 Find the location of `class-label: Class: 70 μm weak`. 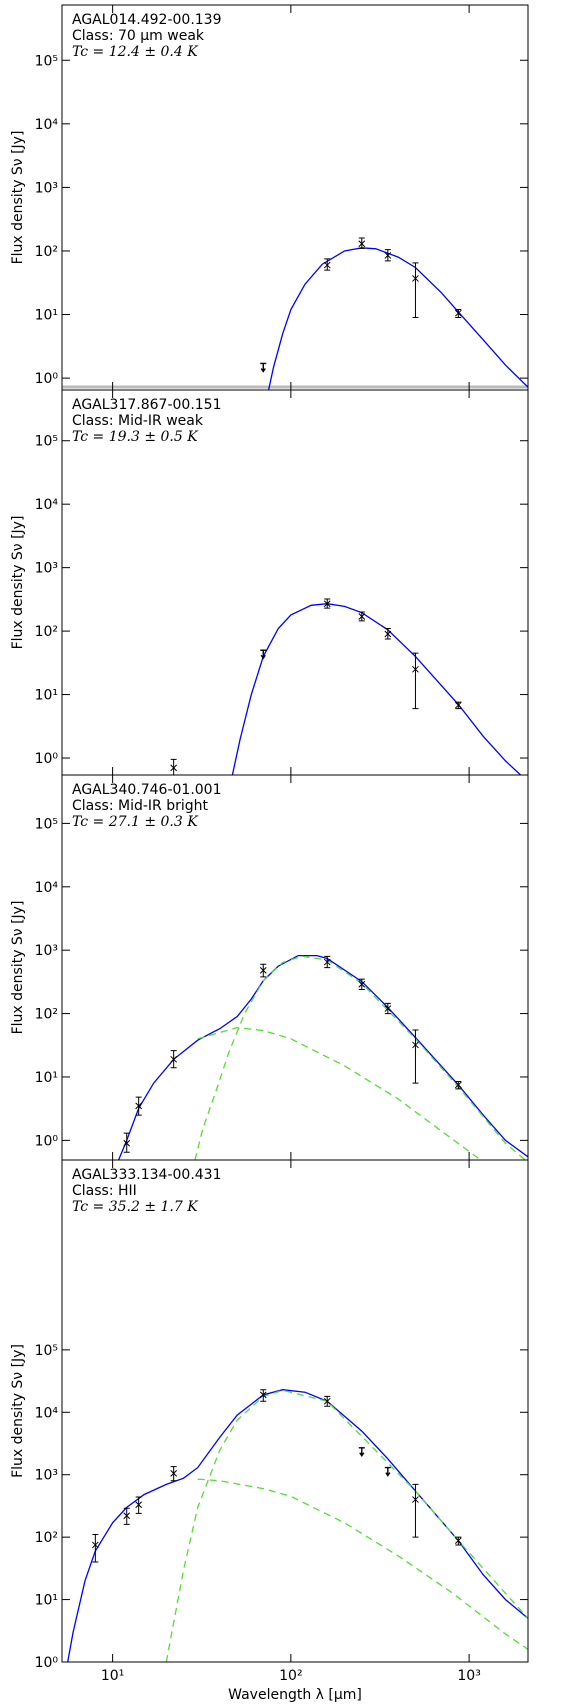

class-label: Class: 70 μm weak is located at coordinates (138, 36).